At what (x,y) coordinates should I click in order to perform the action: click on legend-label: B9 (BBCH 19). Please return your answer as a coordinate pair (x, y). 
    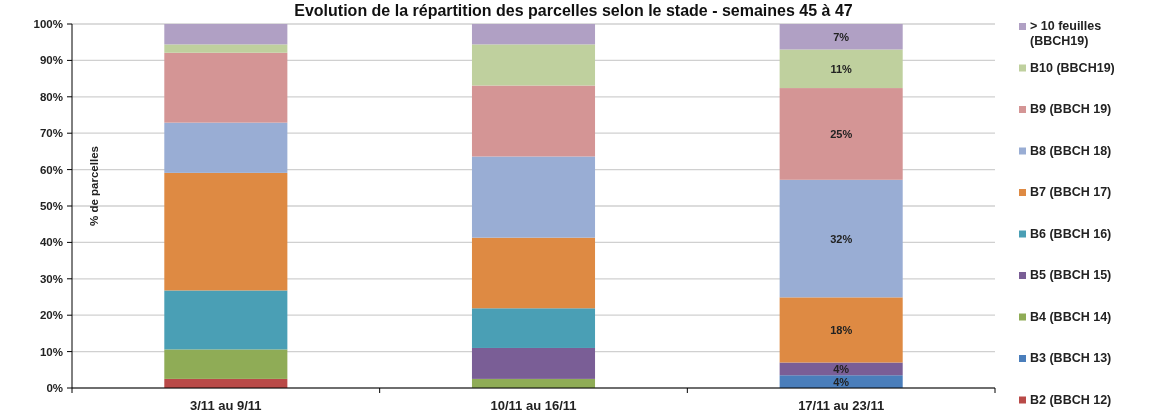
    Looking at the image, I should click on (1071, 109).